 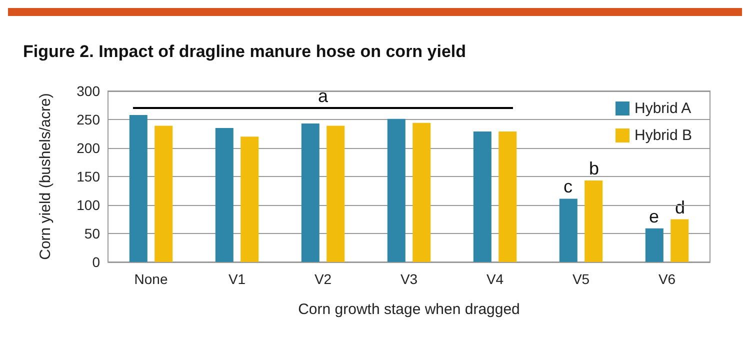 I want to click on legend-label: Hybrid B, so click(x=663, y=135).